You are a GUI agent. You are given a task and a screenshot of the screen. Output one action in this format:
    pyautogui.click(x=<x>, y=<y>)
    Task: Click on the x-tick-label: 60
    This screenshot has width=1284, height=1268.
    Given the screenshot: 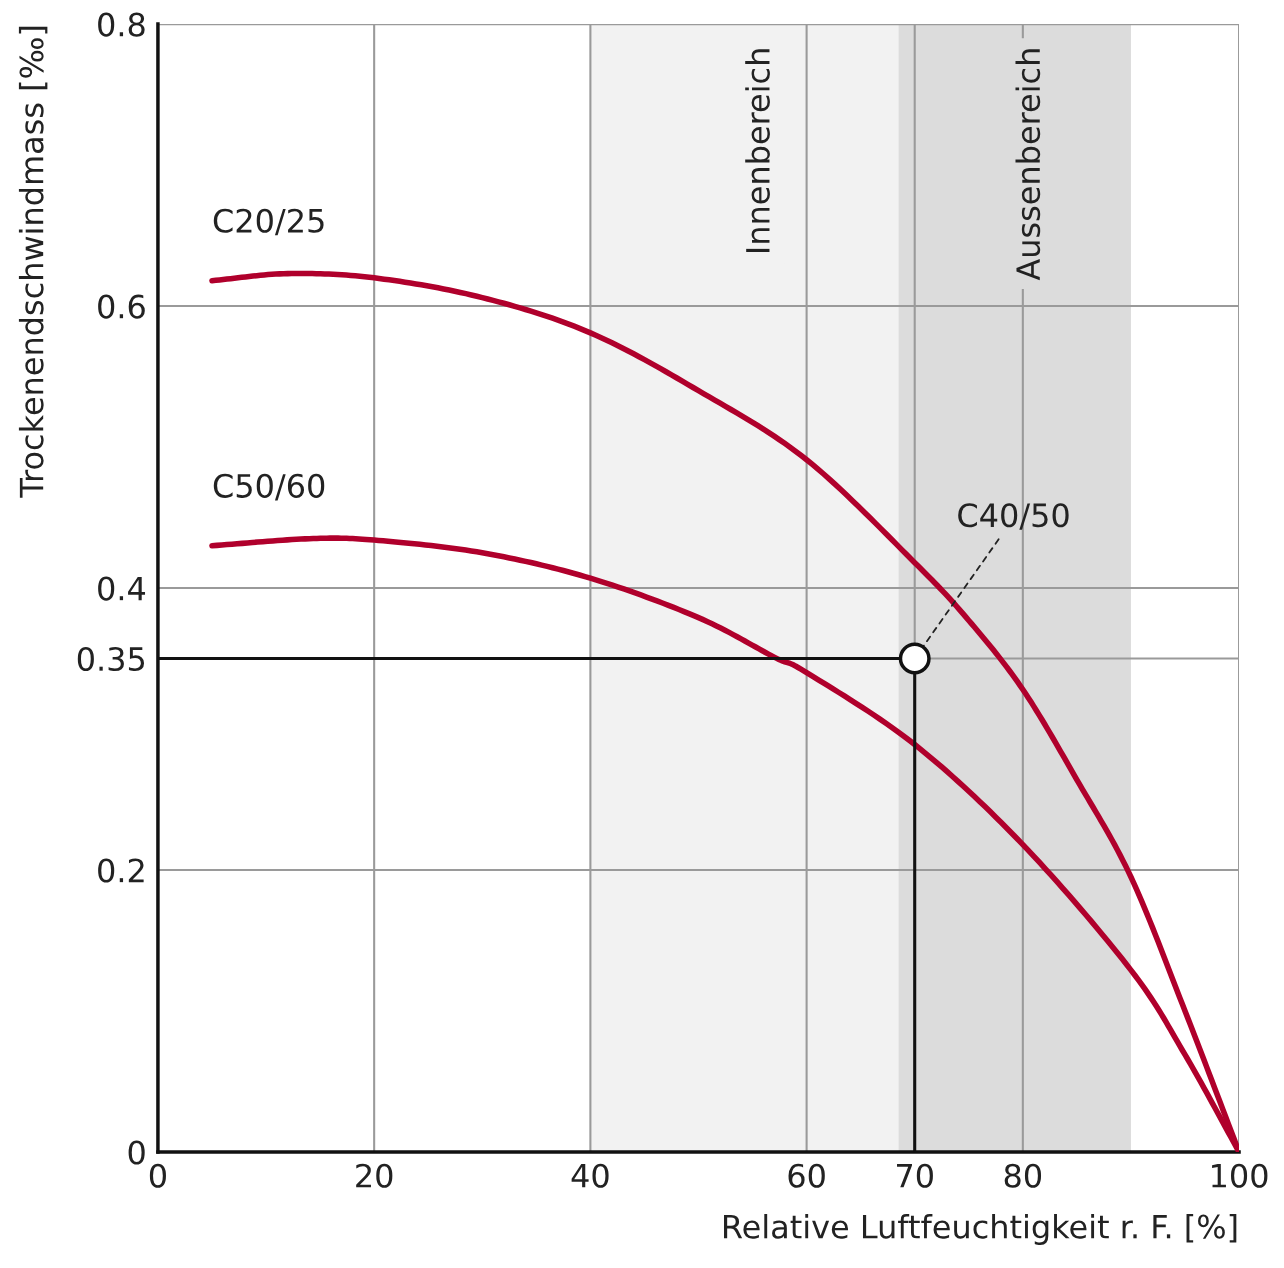 What is the action you would take?
    pyautogui.click(x=806, y=1175)
    